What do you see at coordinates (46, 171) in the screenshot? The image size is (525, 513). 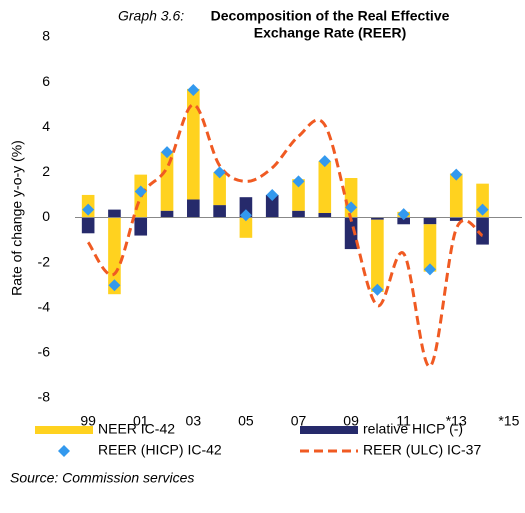 I see `y-tick-label: 2` at bounding box center [46, 171].